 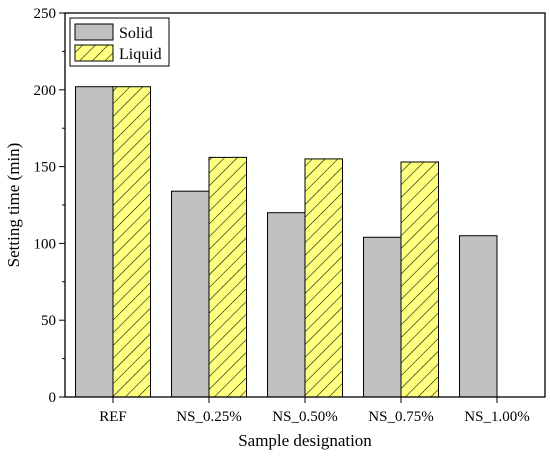 I want to click on y-tick-label: 0, so click(x=53, y=398).